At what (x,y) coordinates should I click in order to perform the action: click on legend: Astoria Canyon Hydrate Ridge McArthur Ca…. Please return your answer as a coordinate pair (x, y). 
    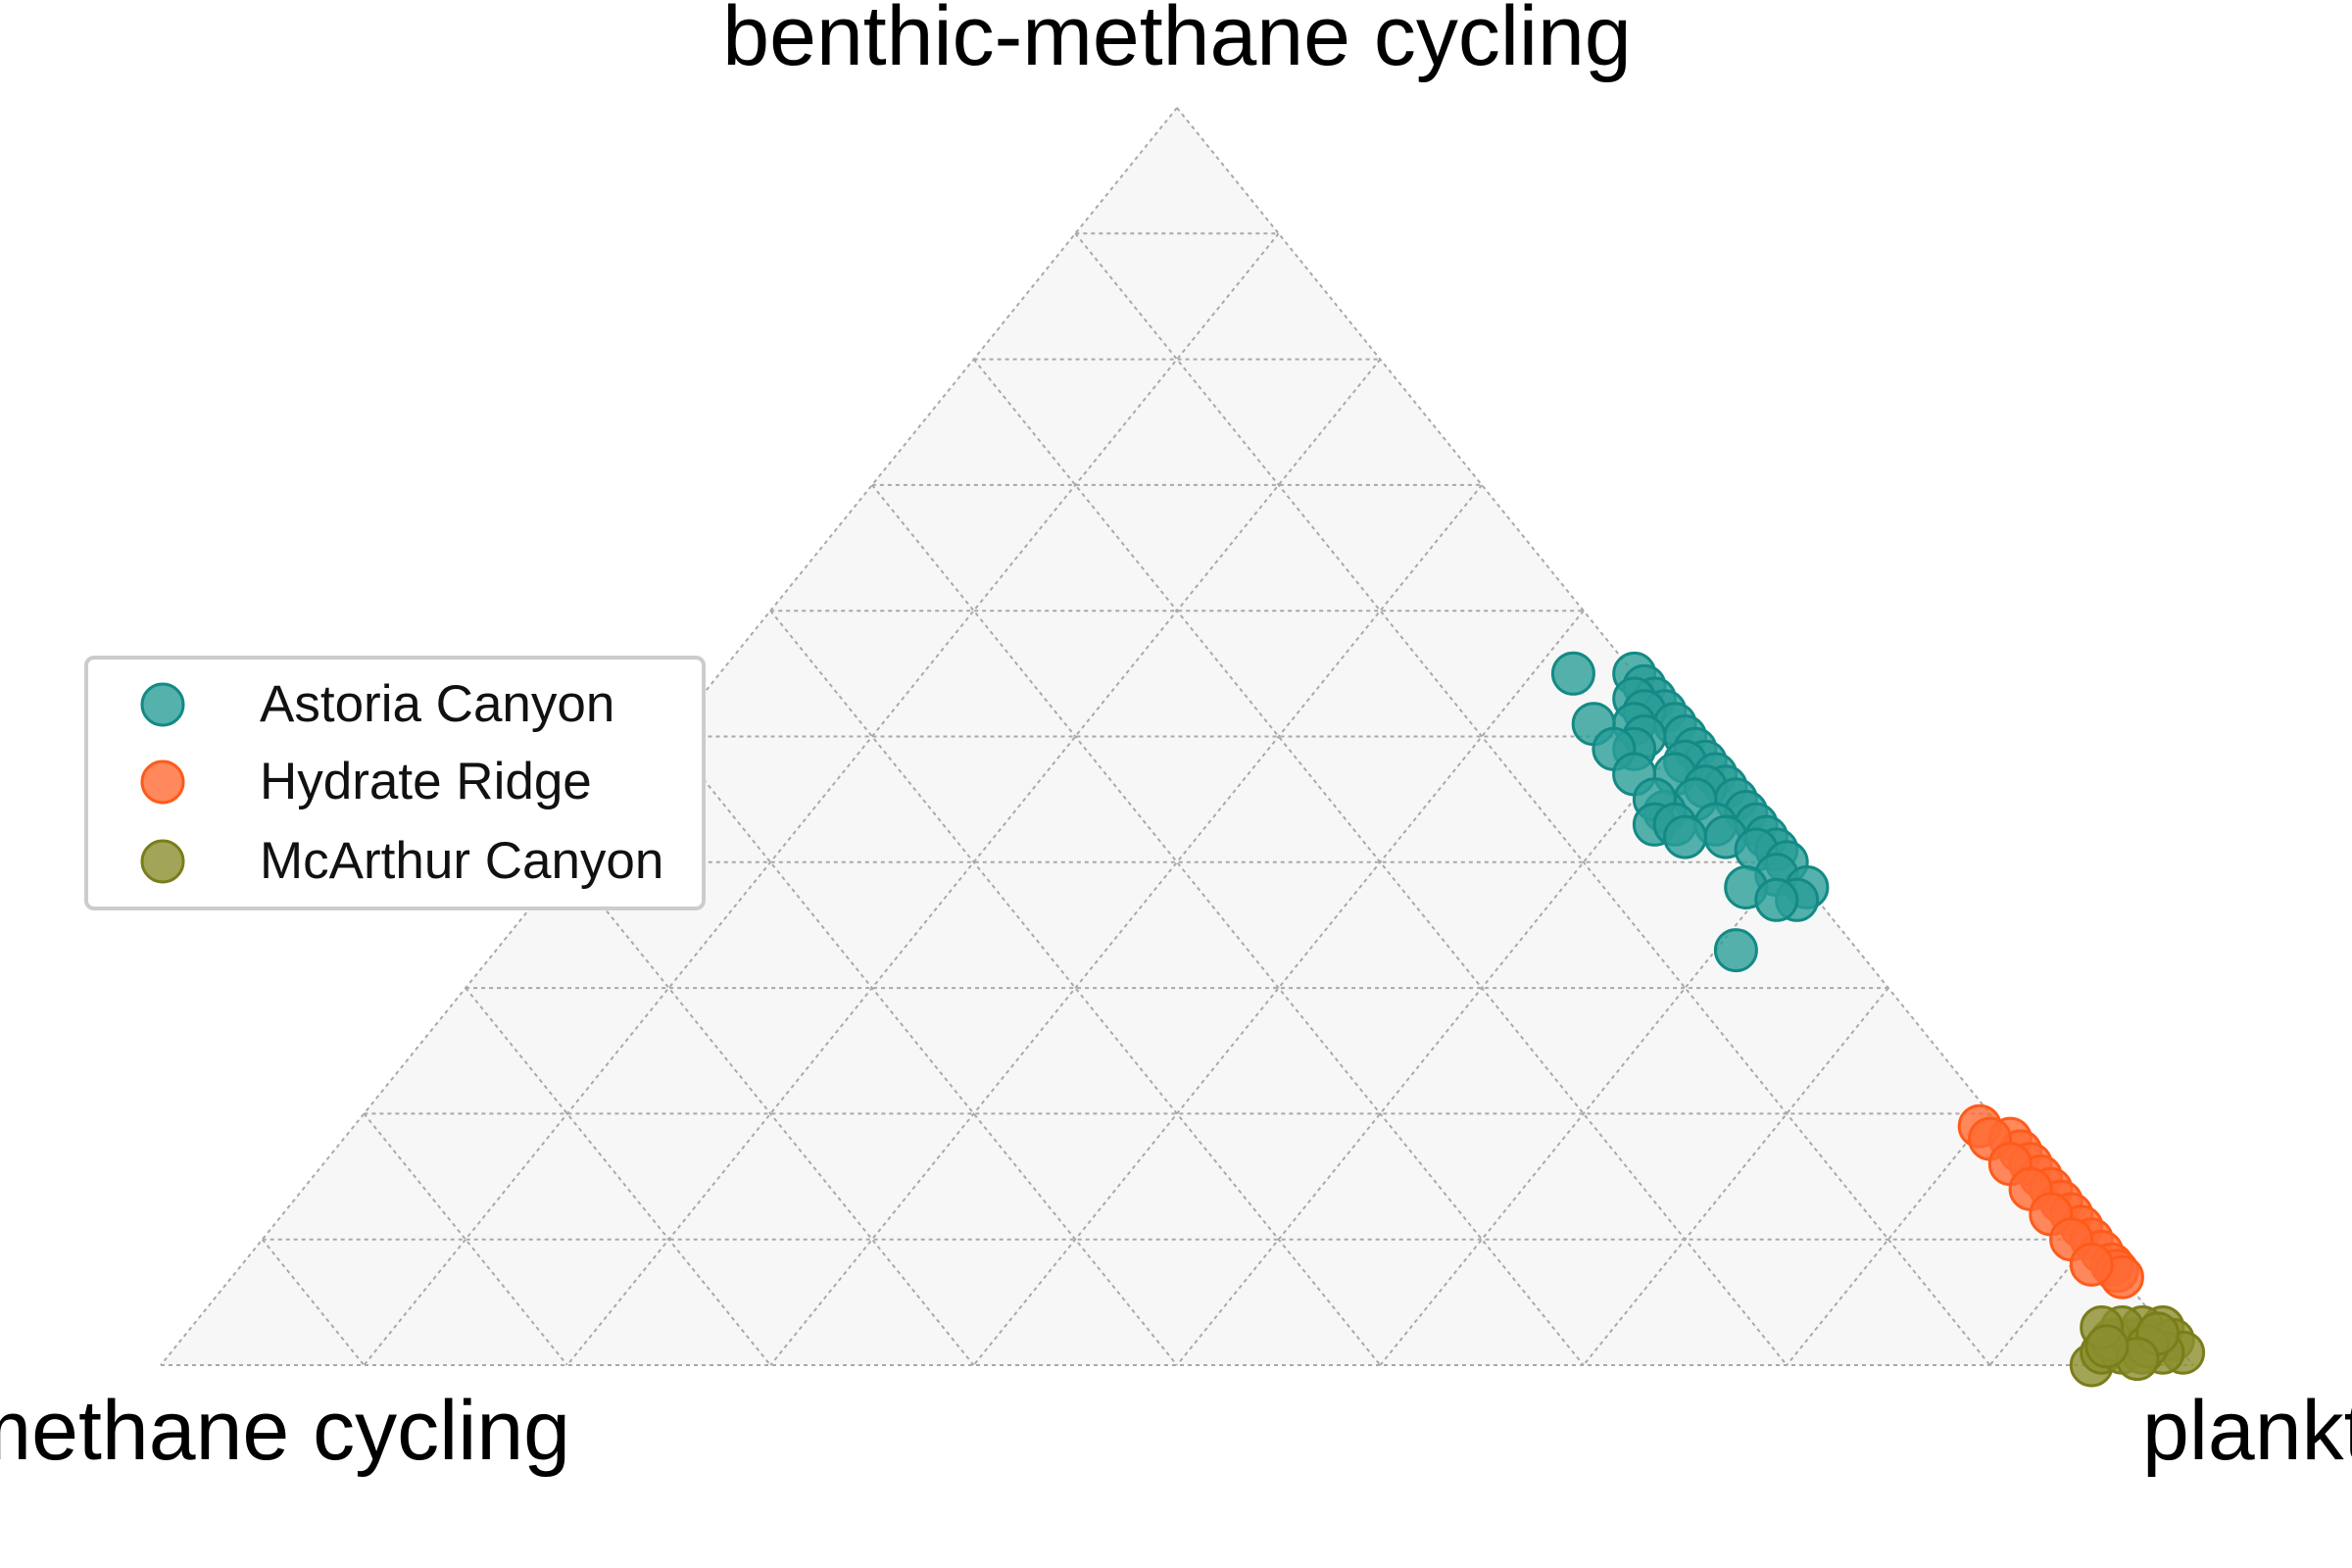
    Looking at the image, I should click on (395, 783).